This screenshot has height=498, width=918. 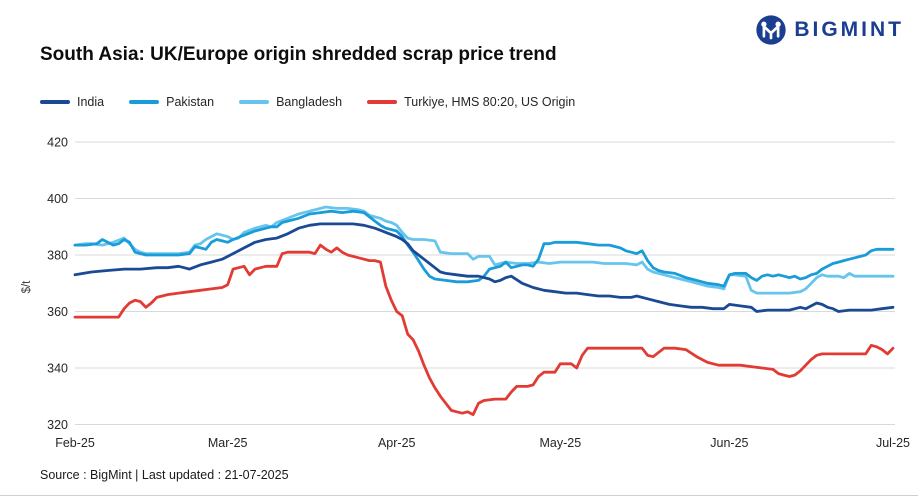 What do you see at coordinates (254, 102) in the screenshot?
I see `legend-swatch-bangladesh` at bounding box center [254, 102].